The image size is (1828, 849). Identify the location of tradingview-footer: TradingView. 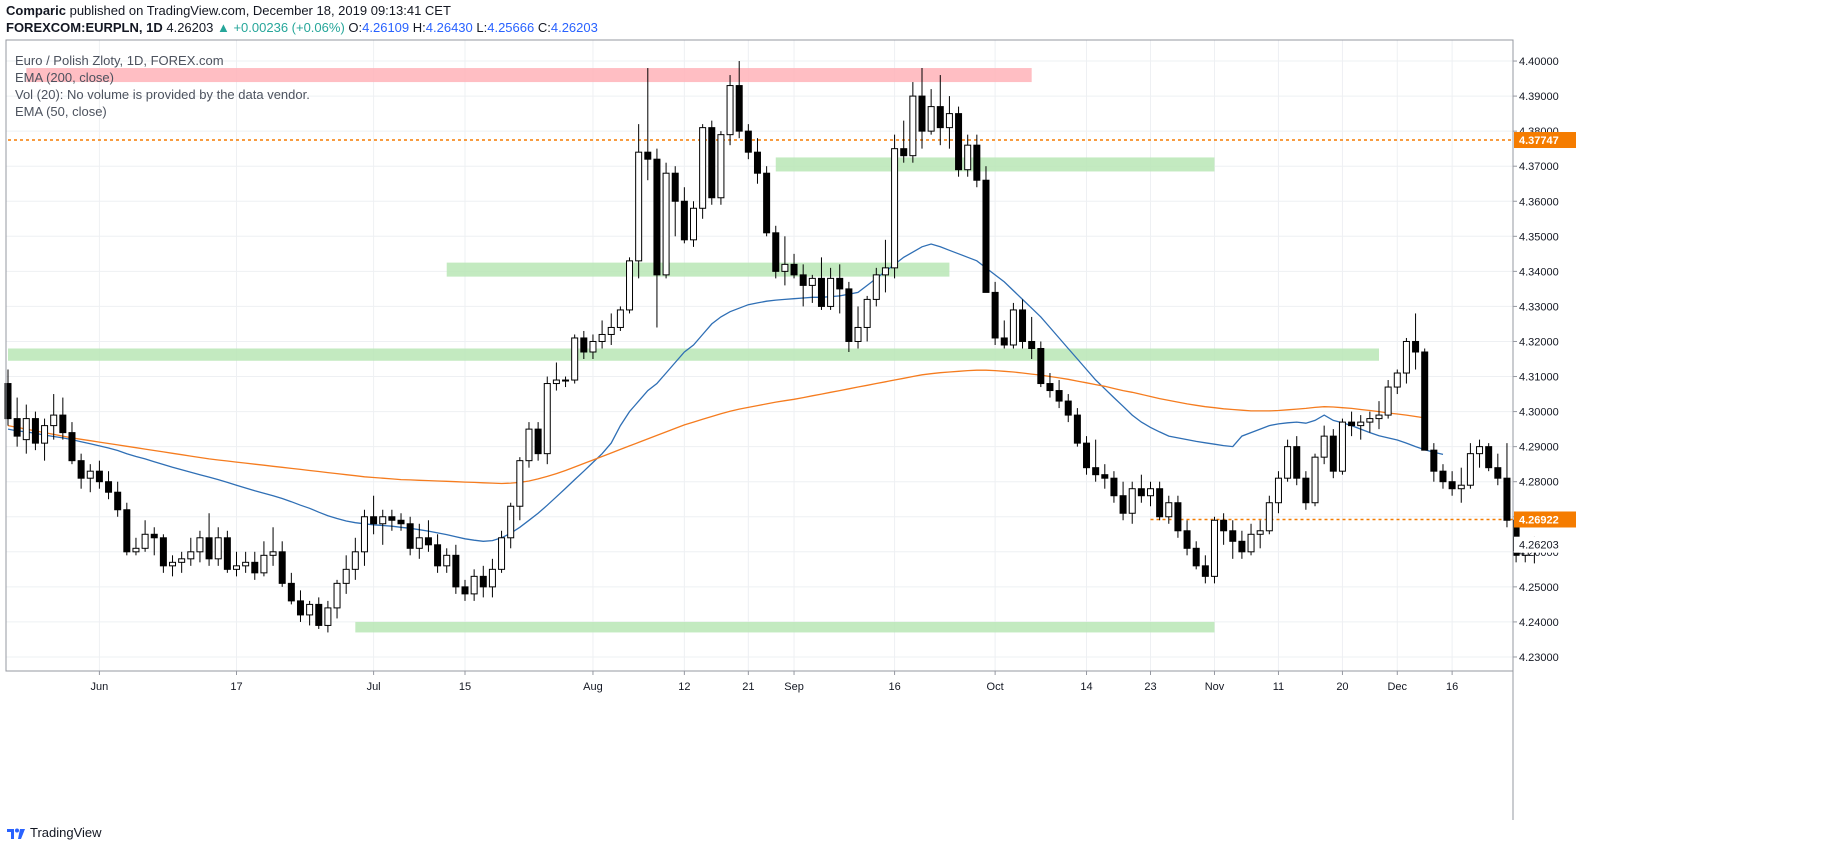
(54, 832).